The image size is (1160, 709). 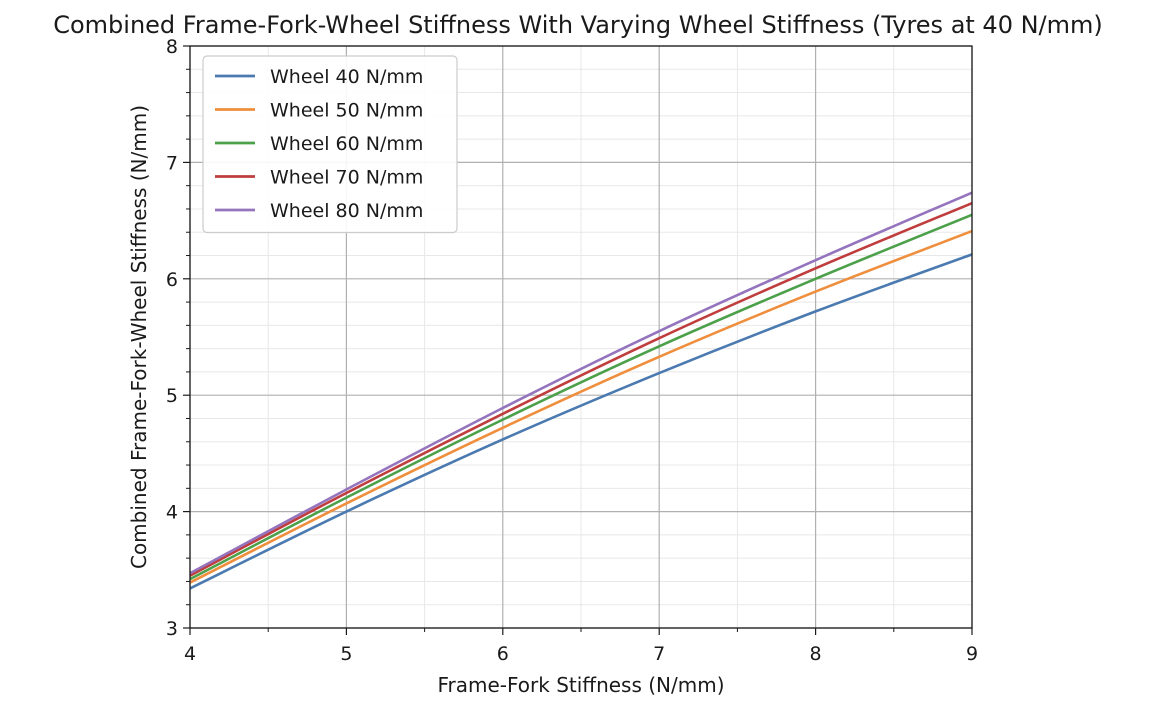 I want to click on y-tick-label: 5, so click(x=172, y=396).